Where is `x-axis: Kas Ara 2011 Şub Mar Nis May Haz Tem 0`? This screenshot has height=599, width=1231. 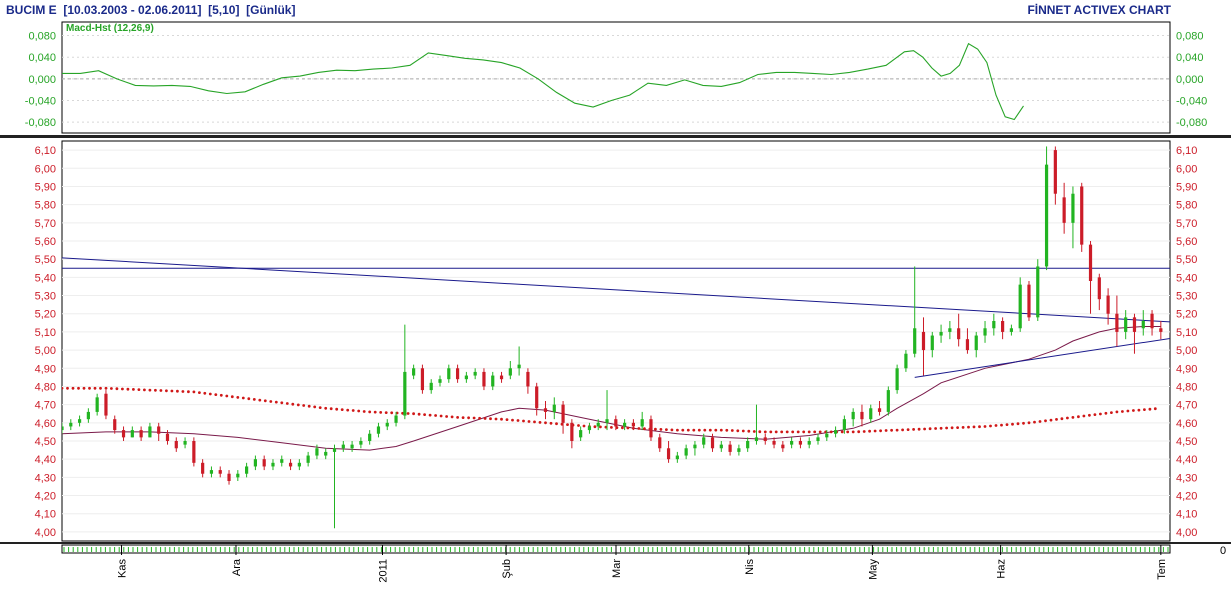 x-axis: Kas Ara 2011 Şub Mar Nis May Haz Tem 0 is located at coordinates (615, 562).